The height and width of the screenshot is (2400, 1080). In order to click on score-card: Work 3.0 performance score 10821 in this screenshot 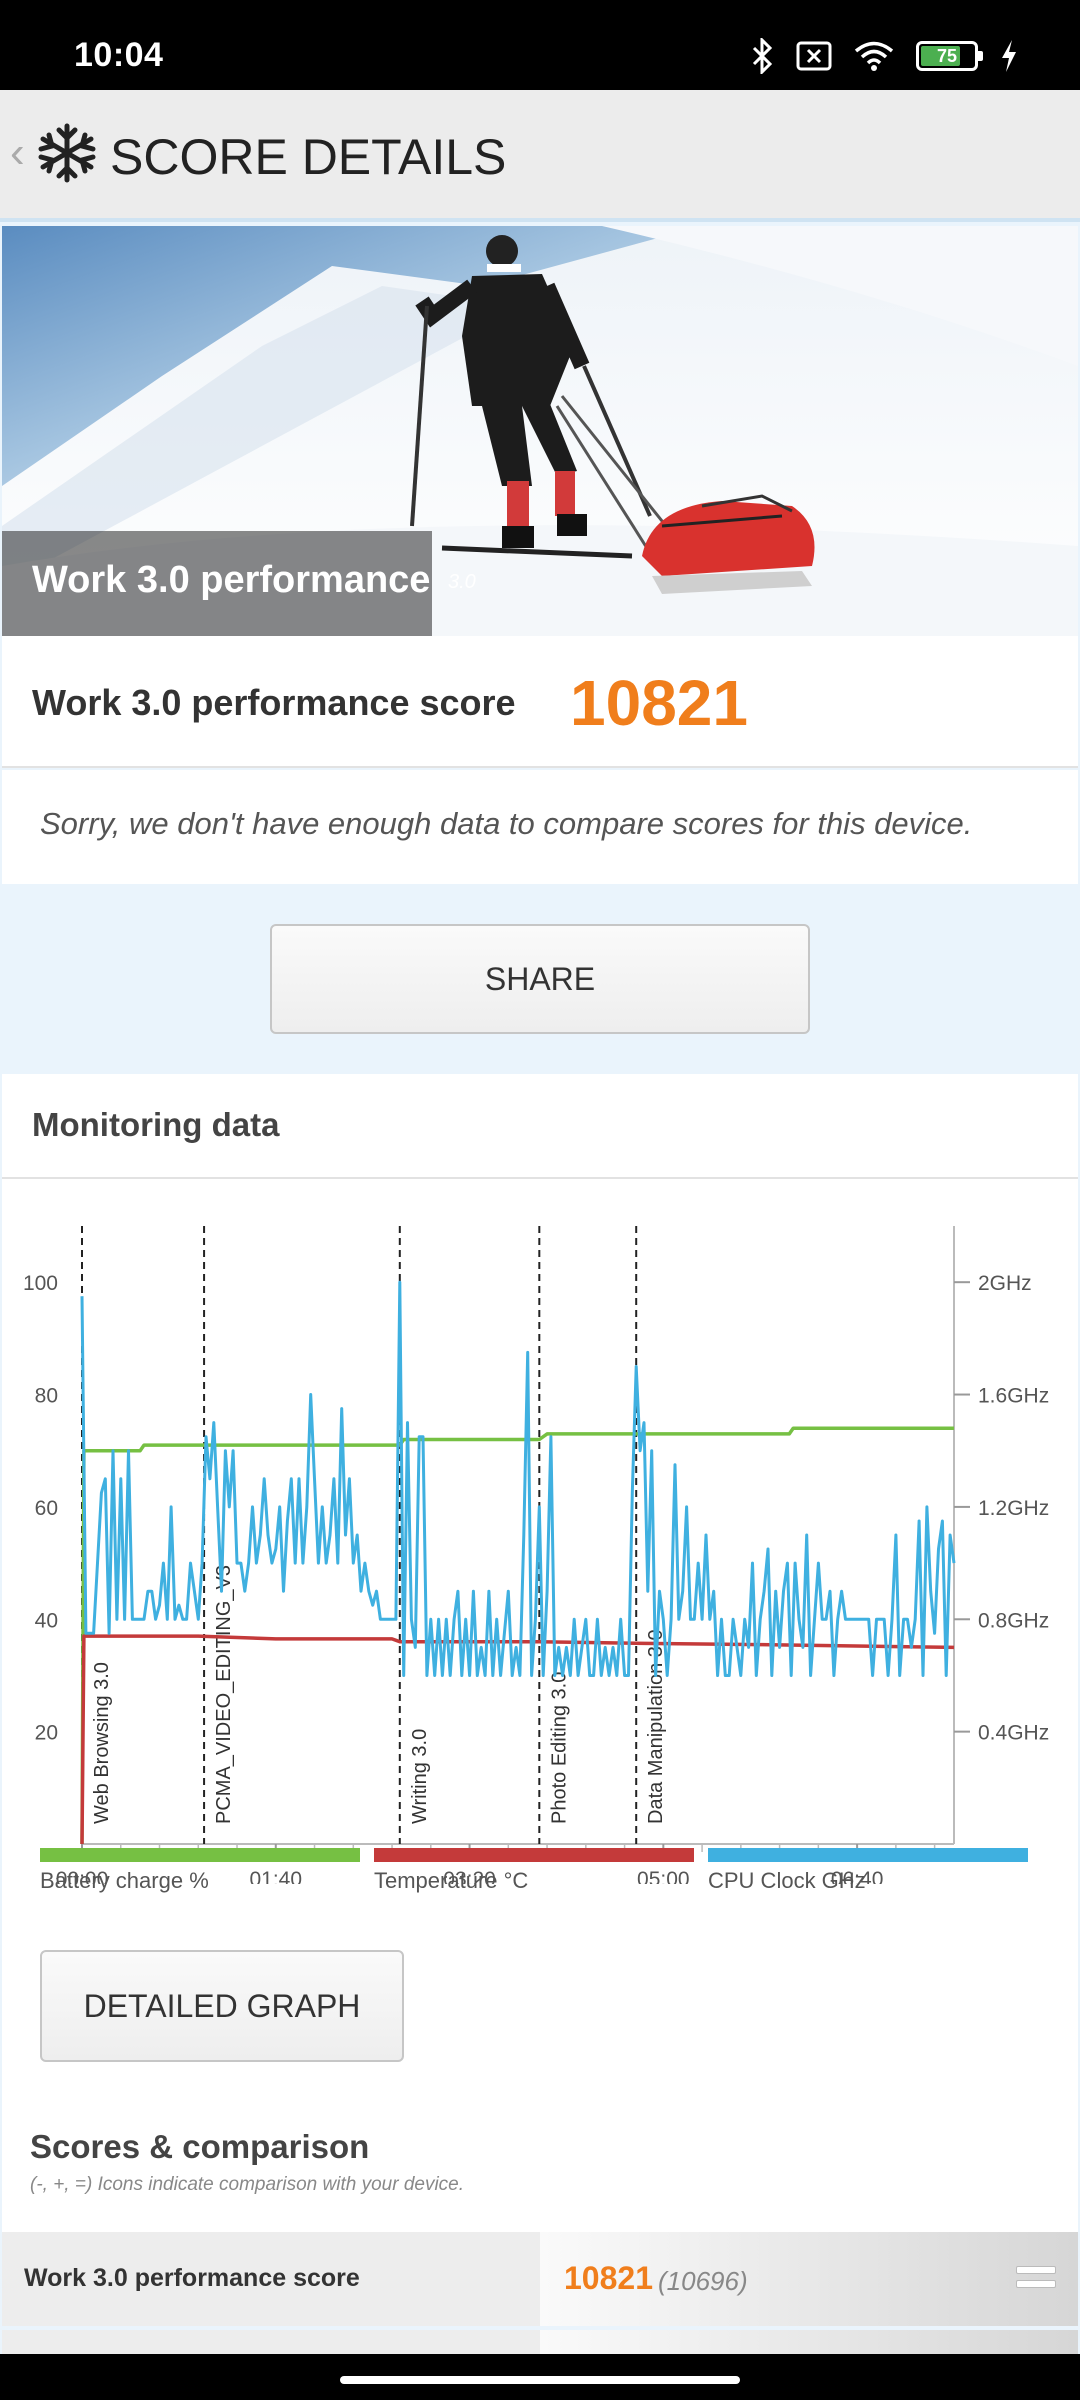, I will do `click(540, 702)`.